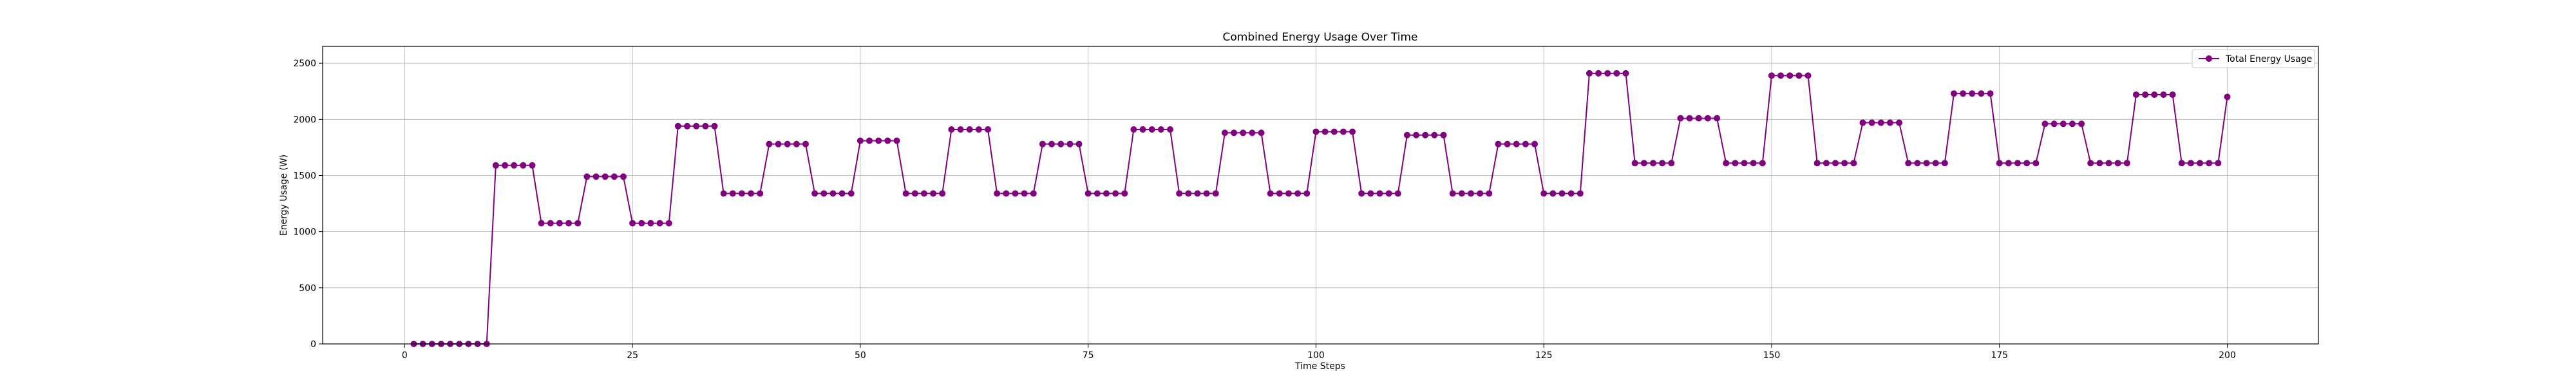 This screenshot has width=2576, height=389. What do you see at coordinates (1316, 355) in the screenshot?
I see `x-tick-label: 100` at bounding box center [1316, 355].